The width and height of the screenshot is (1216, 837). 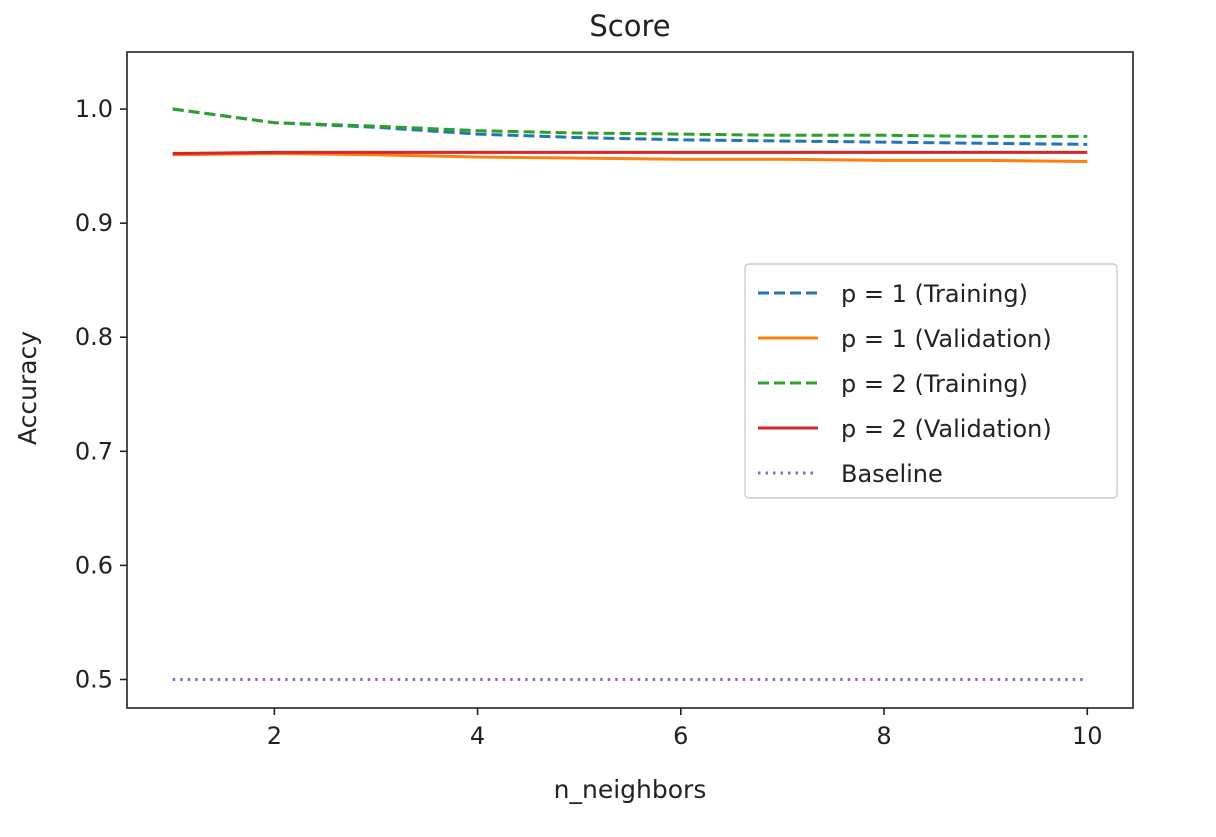 I want to click on x-axis-title: n_neighbors, so click(x=630, y=789).